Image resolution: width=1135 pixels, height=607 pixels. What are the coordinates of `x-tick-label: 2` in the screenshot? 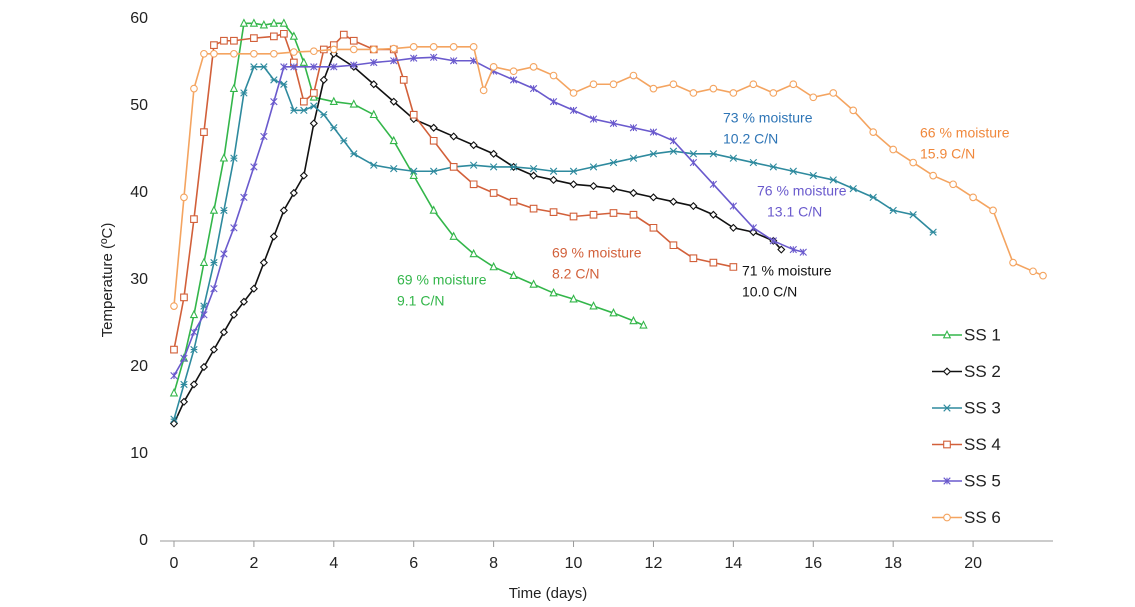 It's located at (253, 563).